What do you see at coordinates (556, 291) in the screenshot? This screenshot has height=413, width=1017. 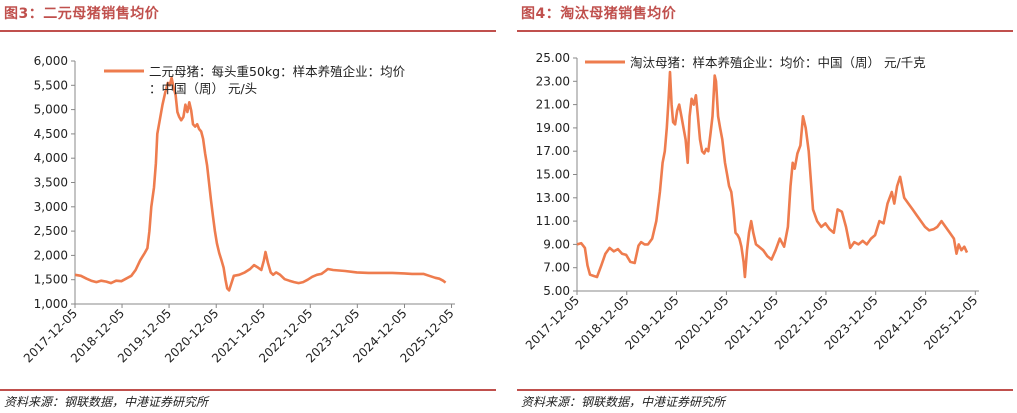 I see `y-tick-label: 5.00` at bounding box center [556, 291].